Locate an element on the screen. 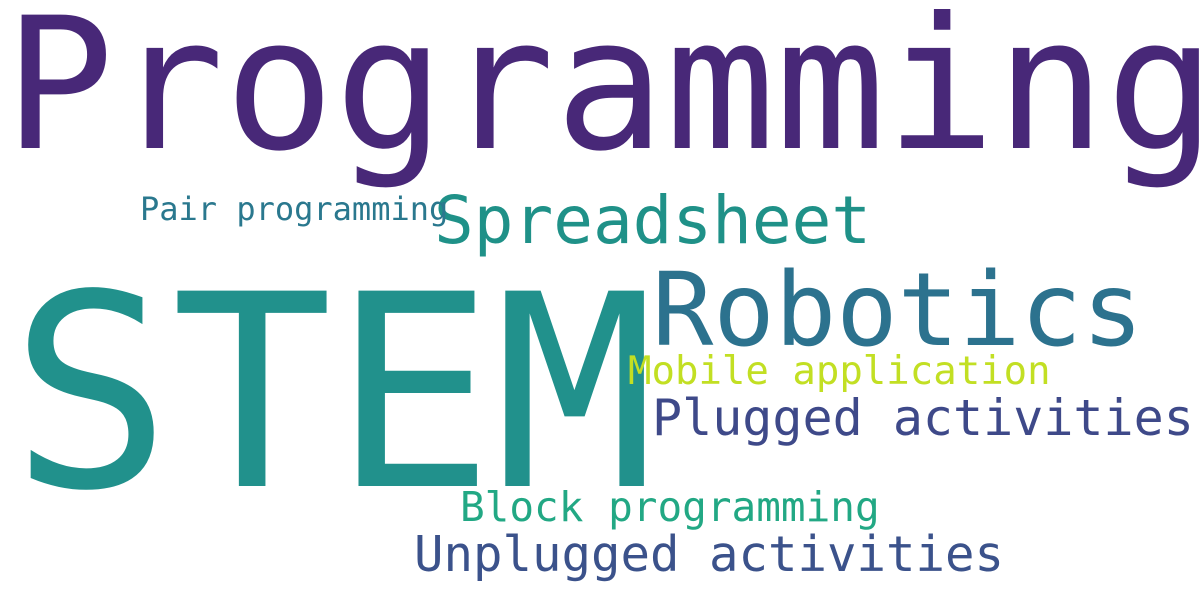 The image size is (1200, 600). word-plugged-activities: Plugged activities is located at coordinates (923, 418).